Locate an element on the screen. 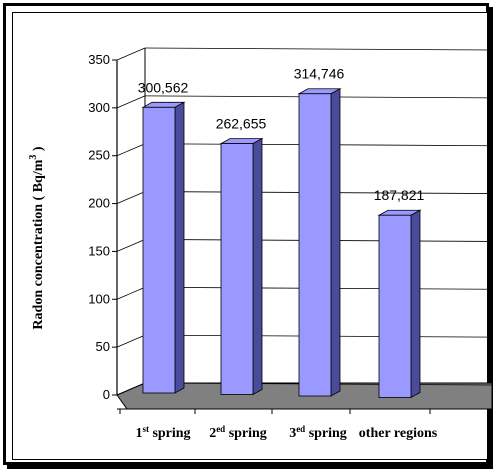 Image resolution: width=499 pixels, height=475 pixels. data-label-3: 187,821 is located at coordinates (399, 195).